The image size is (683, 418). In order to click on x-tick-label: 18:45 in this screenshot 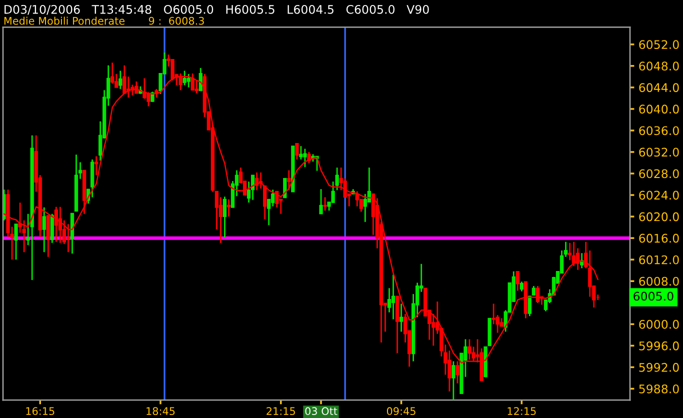, I will do `click(160, 411)`.